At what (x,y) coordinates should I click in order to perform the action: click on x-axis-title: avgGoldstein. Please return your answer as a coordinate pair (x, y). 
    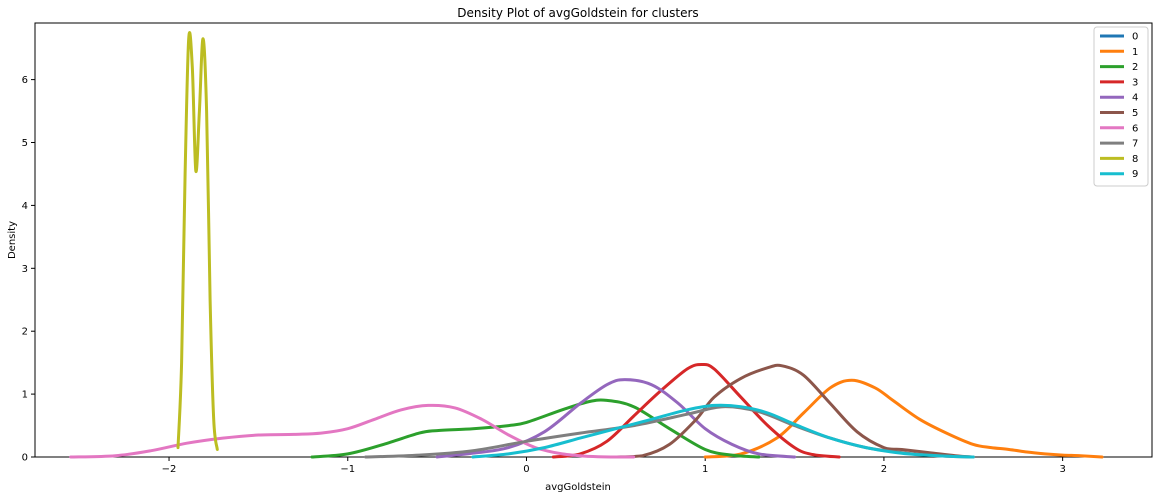
    Looking at the image, I should click on (578, 487).